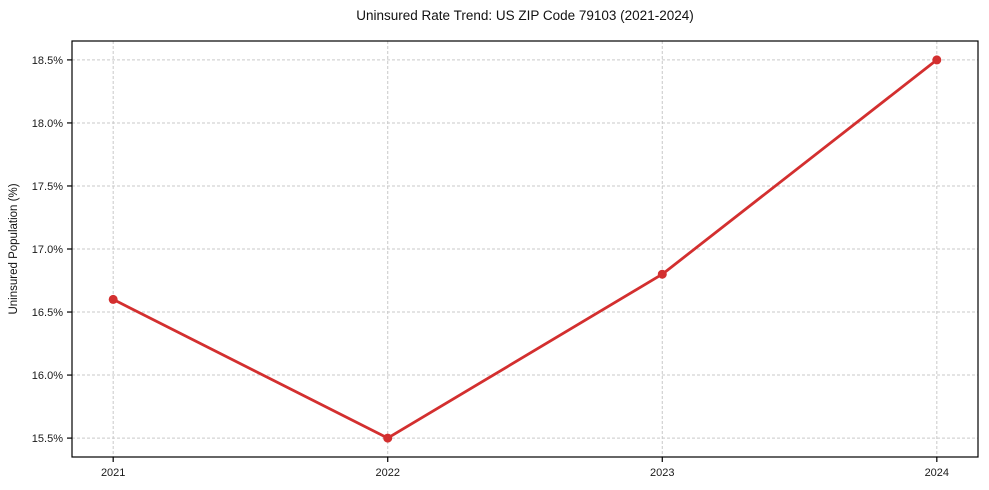 The image size is (989, 490). What do you see at coordinates (937, 473) in the screenshot?
I see `x-tick-label: 2024` at bounding box center [937, 473].